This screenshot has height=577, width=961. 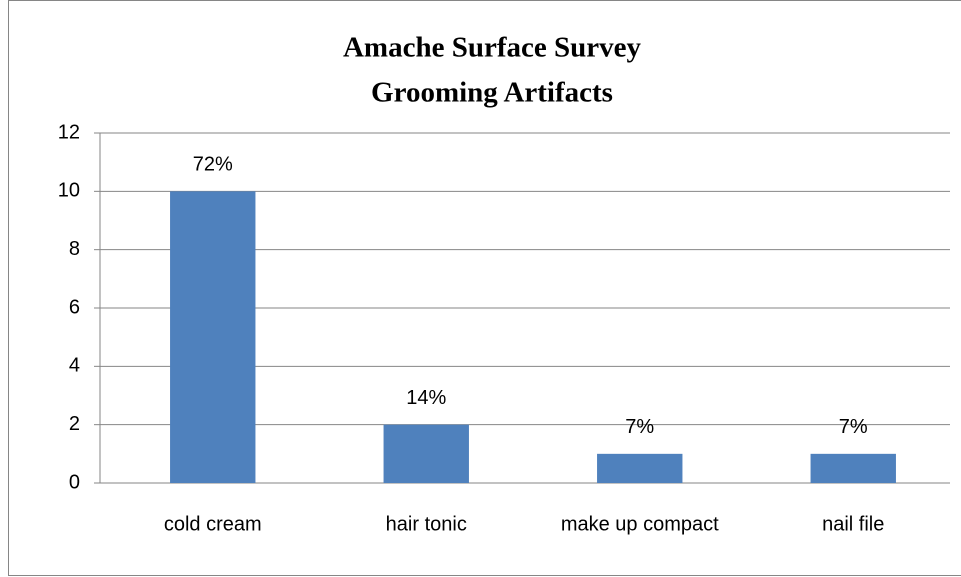 I want to click on x-tick-label: hair tonic, so click(x=426, y=524).